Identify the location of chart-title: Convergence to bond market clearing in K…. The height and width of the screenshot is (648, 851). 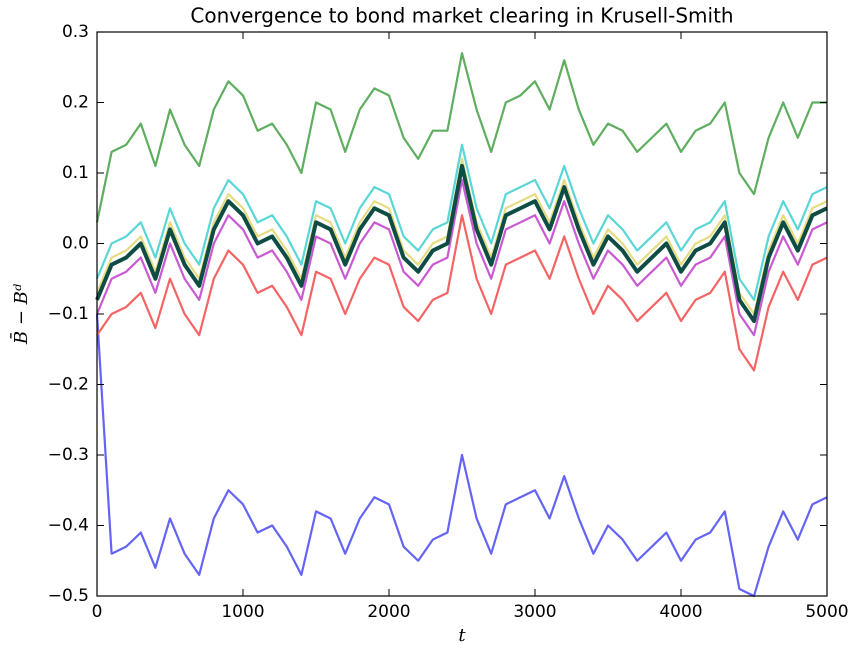
(461, 16).